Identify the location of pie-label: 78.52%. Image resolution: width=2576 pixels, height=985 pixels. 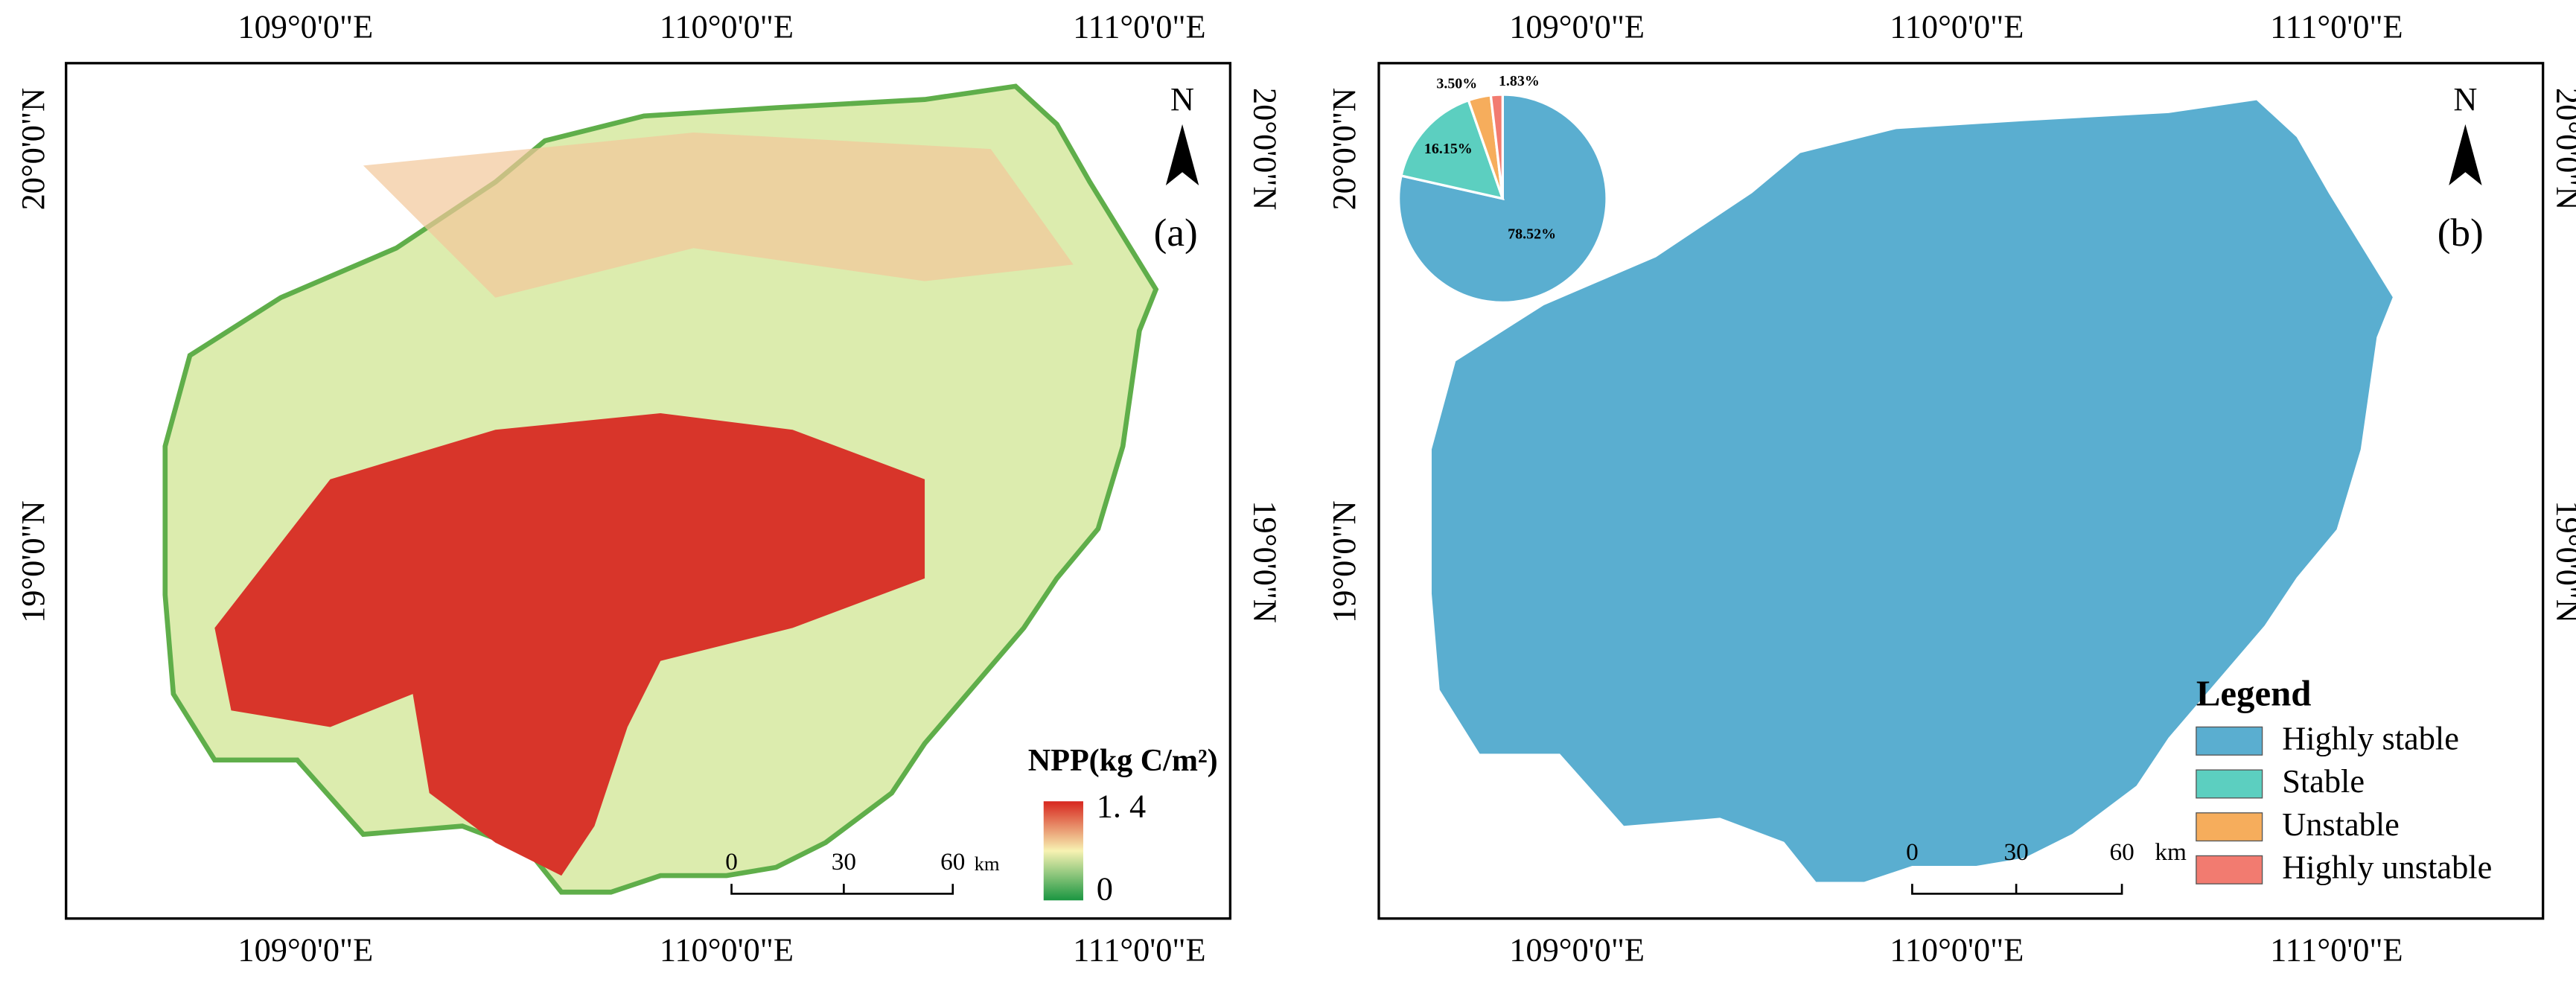
(1532, 234).